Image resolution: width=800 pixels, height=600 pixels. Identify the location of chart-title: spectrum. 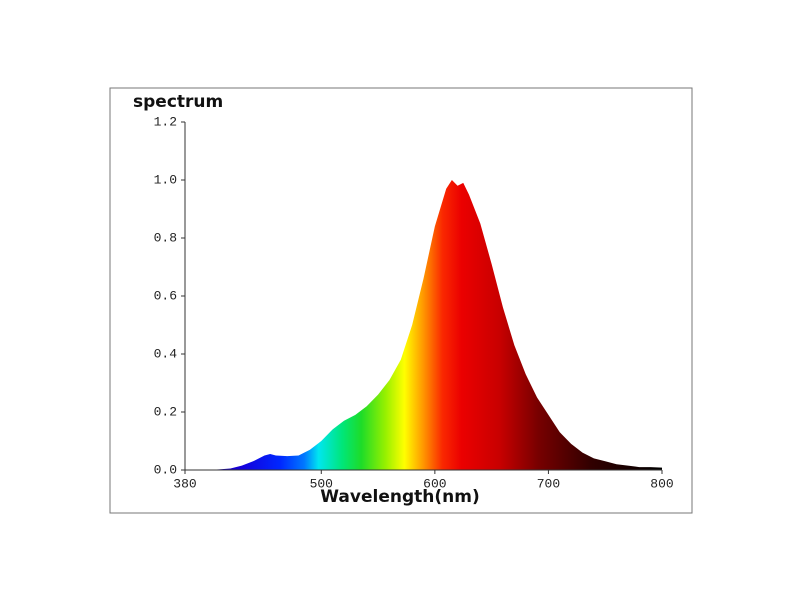
(178, 102).